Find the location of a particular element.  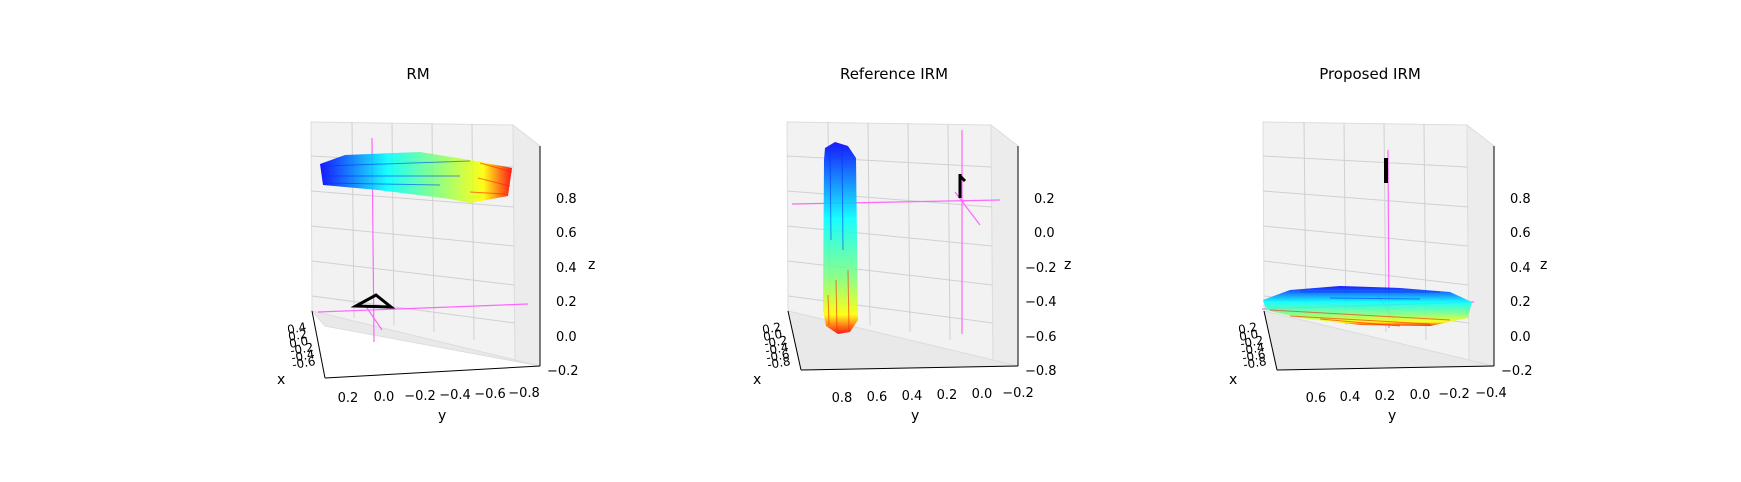

y-tick-labels: 0.6 0.4 0.2 0.0 −0.2 −0.4 is located at coordinates (1406, 396).